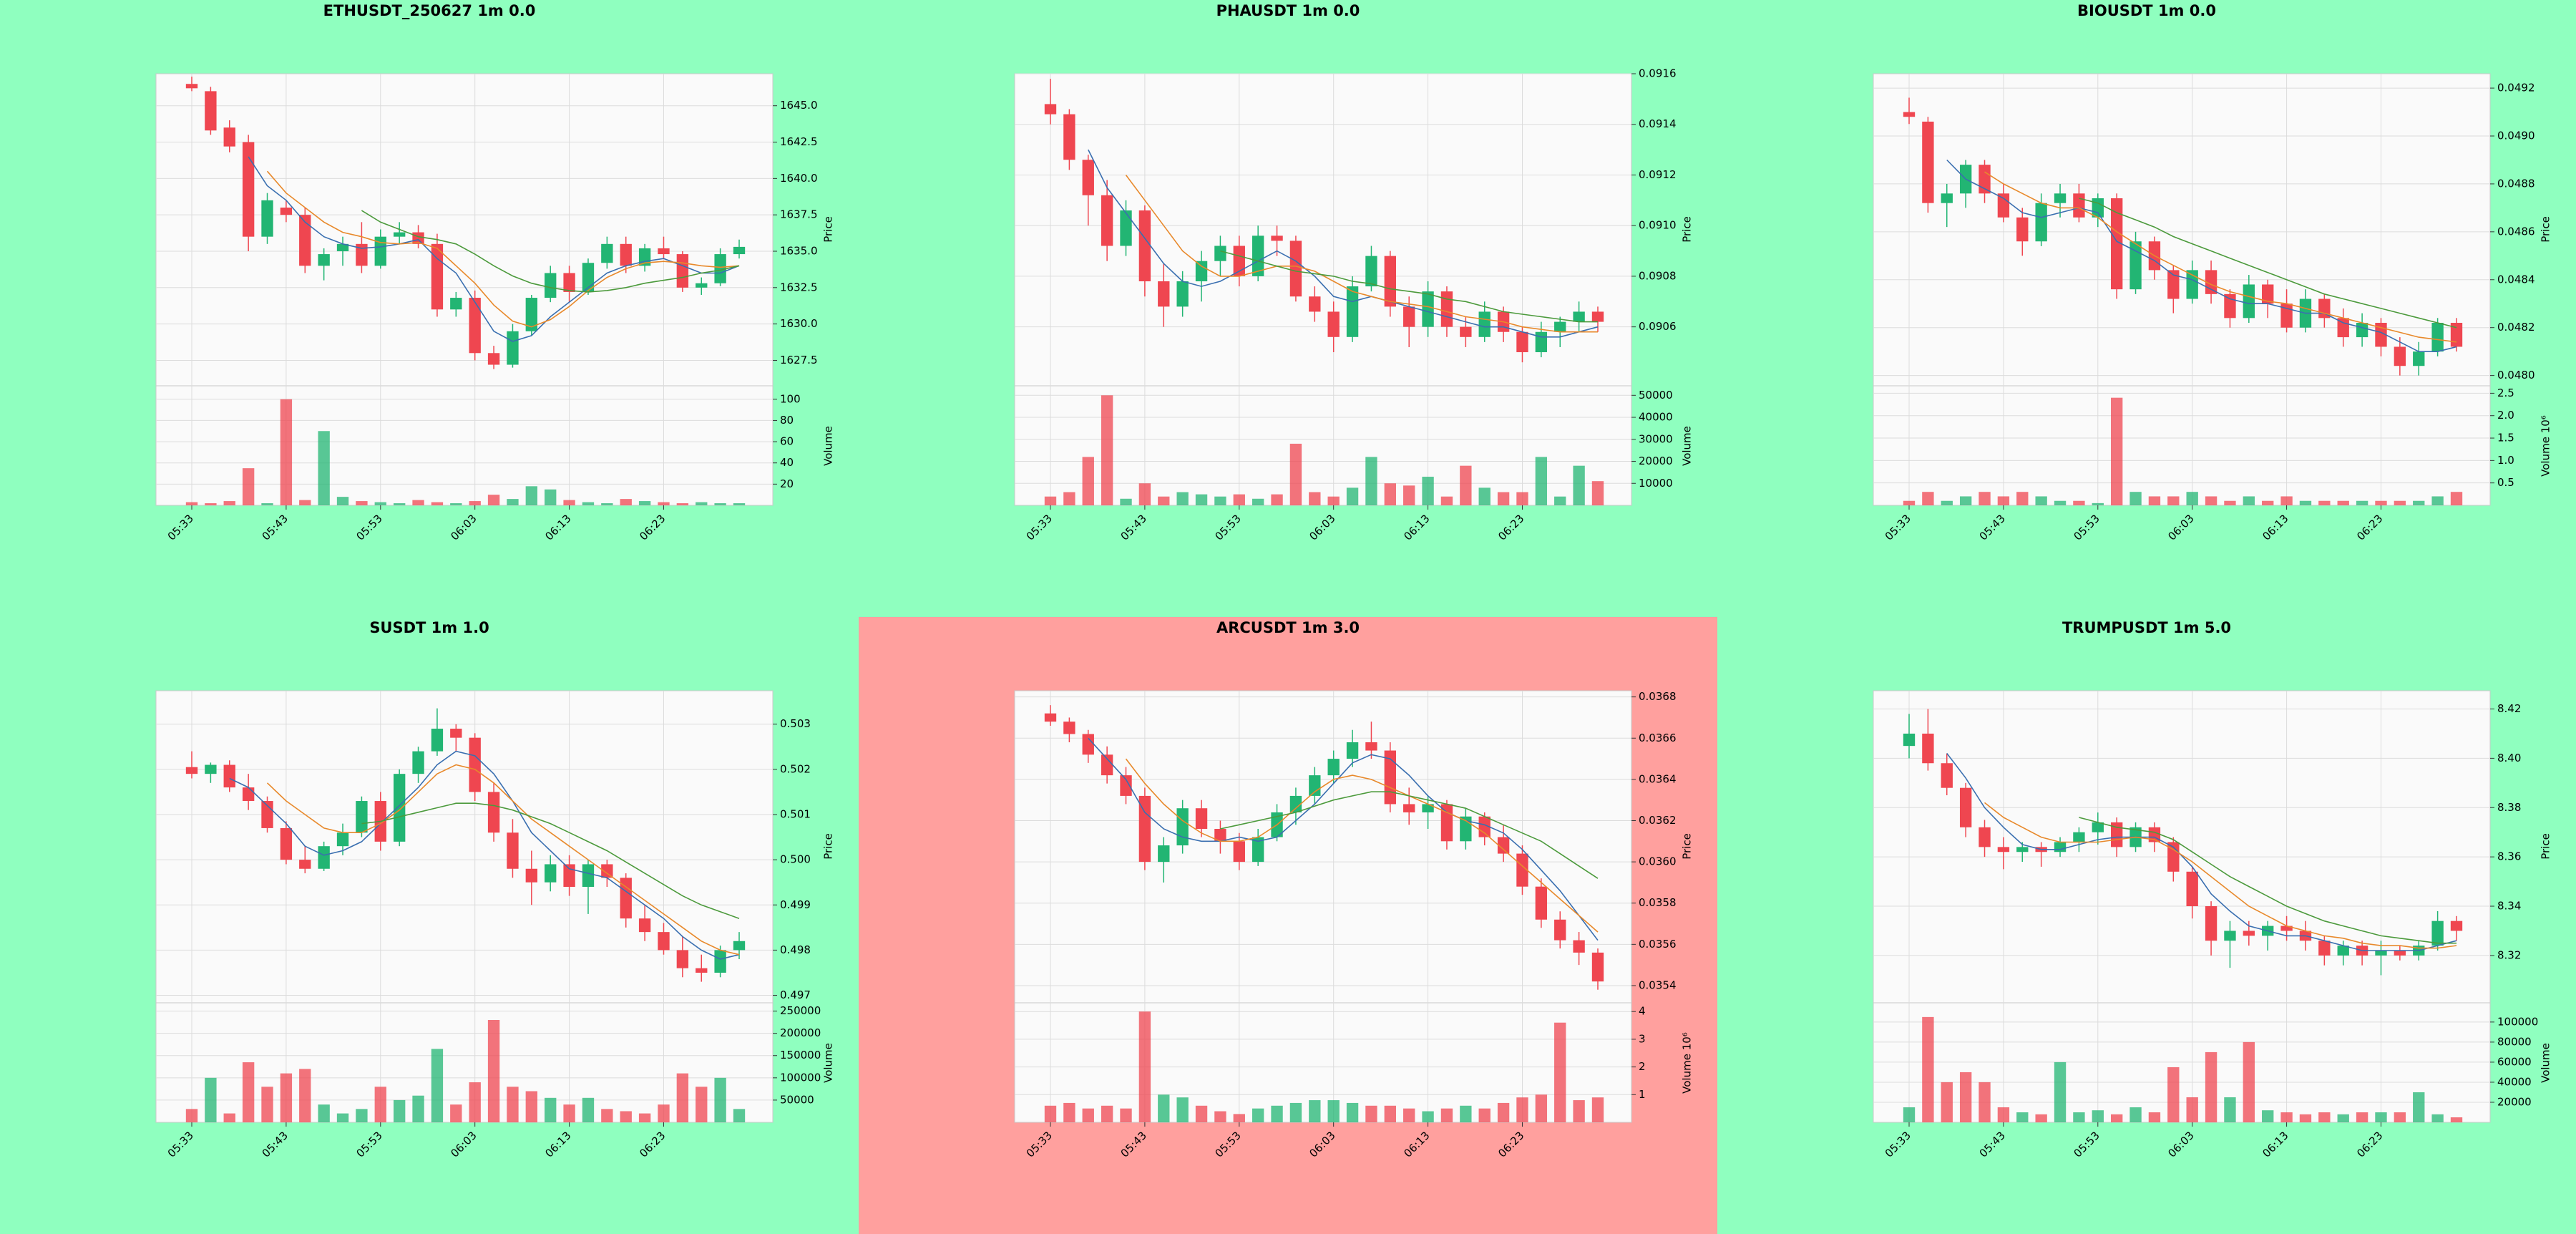  Describe the element at coordinates (795, 723) in the screenshot. I see `y-tick-label: 0.503` at that location.